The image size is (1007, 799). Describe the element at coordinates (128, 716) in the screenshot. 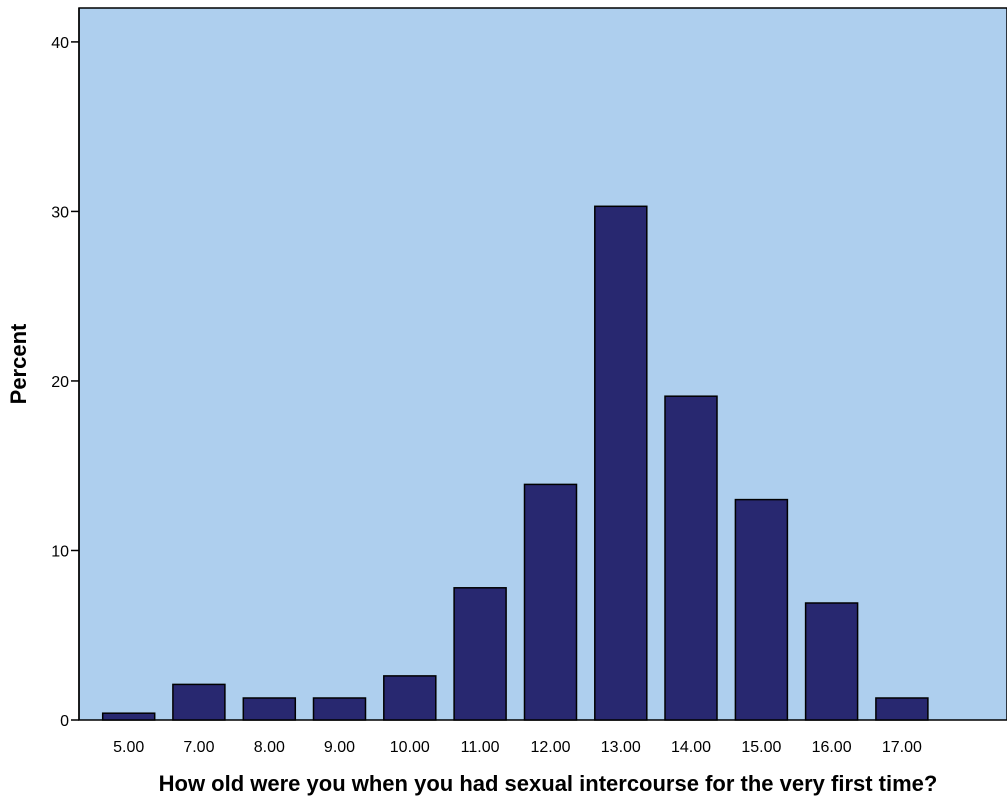

I see `bar-5.00` at that location.